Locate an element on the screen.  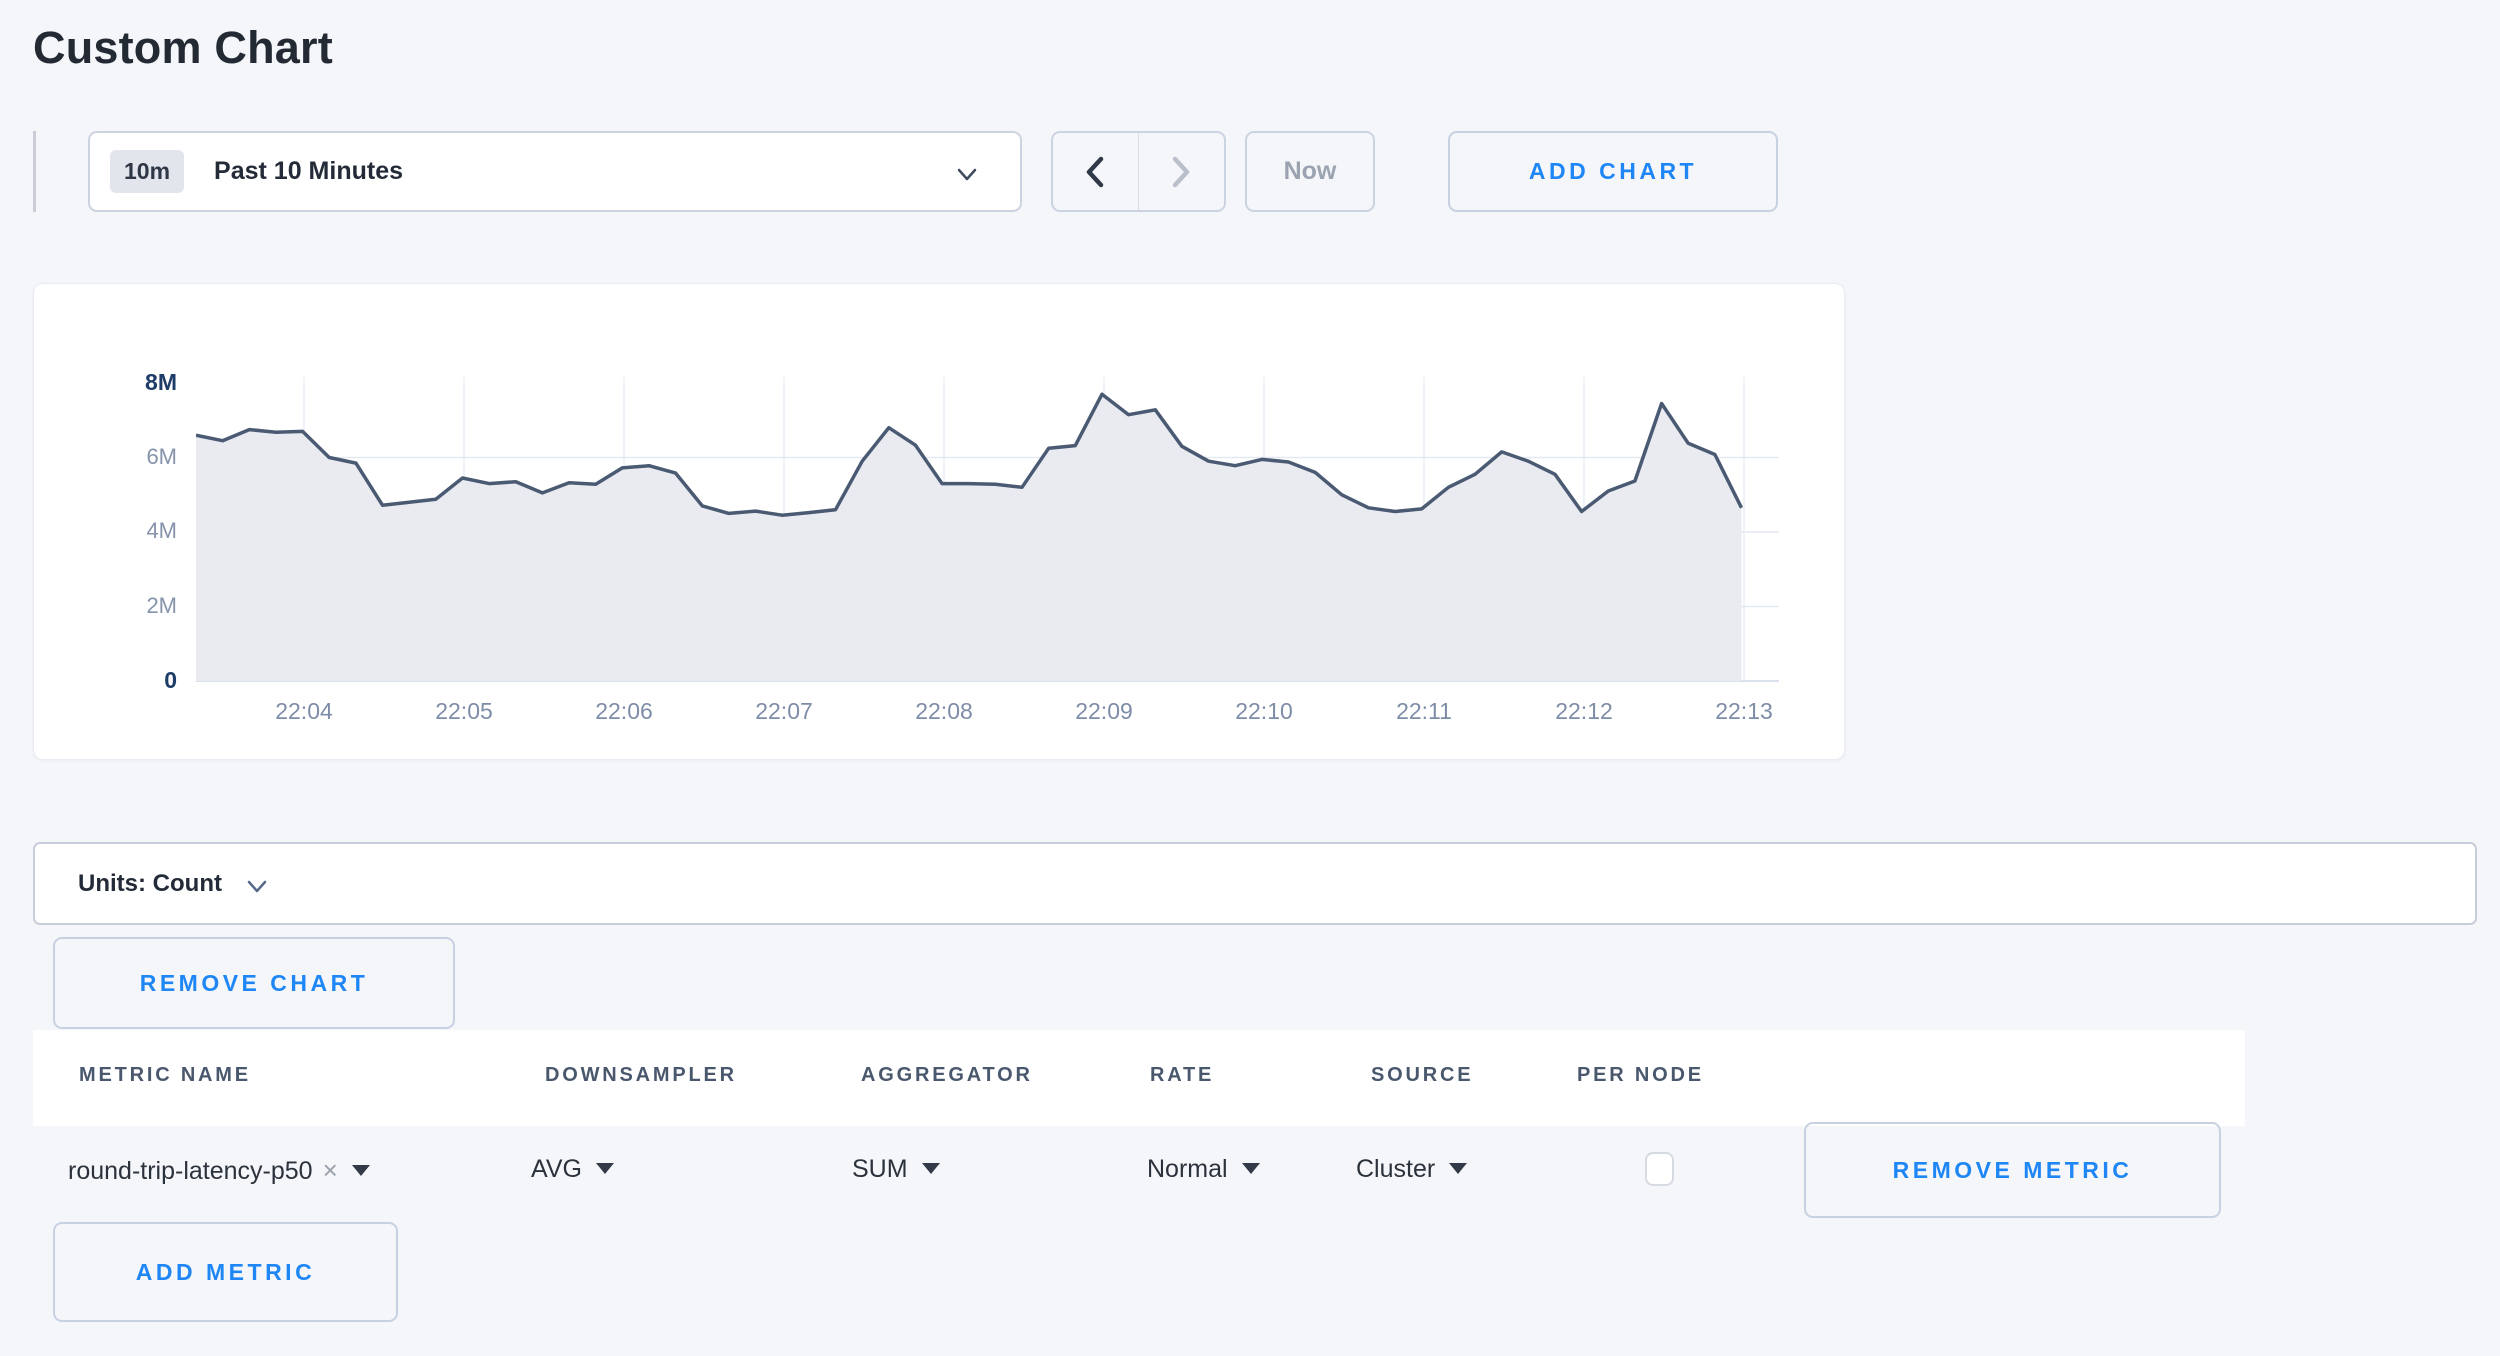
prev-time-button is located at coordinates (1096, 171).